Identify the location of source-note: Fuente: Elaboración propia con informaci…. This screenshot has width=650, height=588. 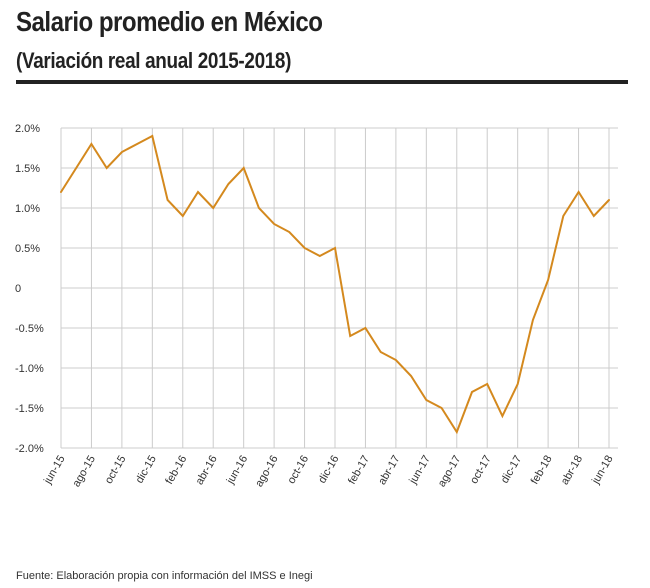
(164, 576).